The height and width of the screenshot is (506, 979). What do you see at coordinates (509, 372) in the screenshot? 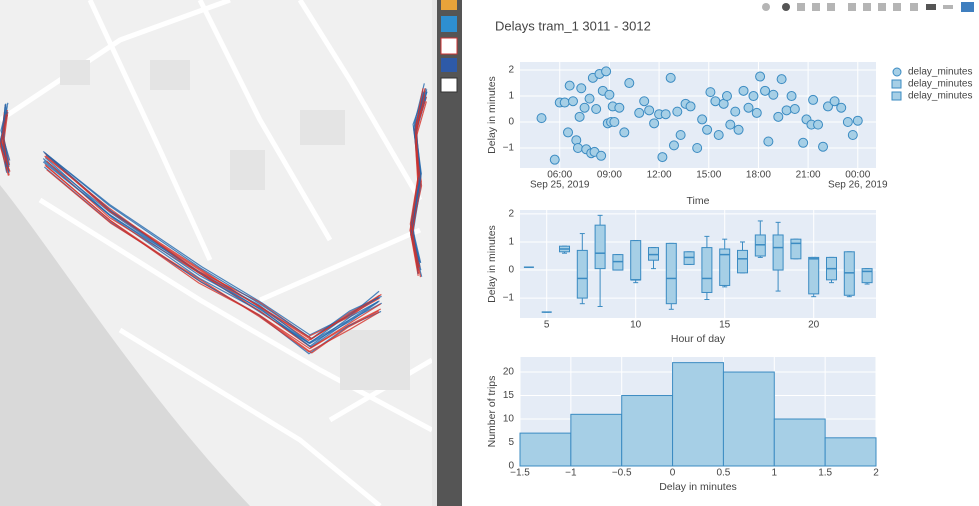
I see `y-tick-label: 20` at bounding box center [509, 372].